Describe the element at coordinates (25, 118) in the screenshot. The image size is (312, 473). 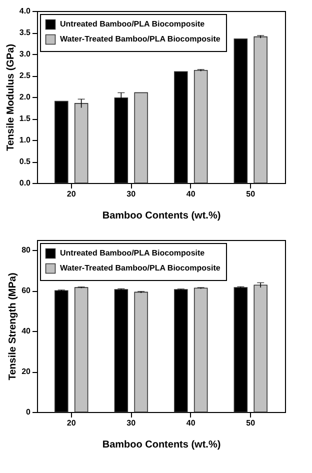
I see `y-tick-label: 1.5` at that location.